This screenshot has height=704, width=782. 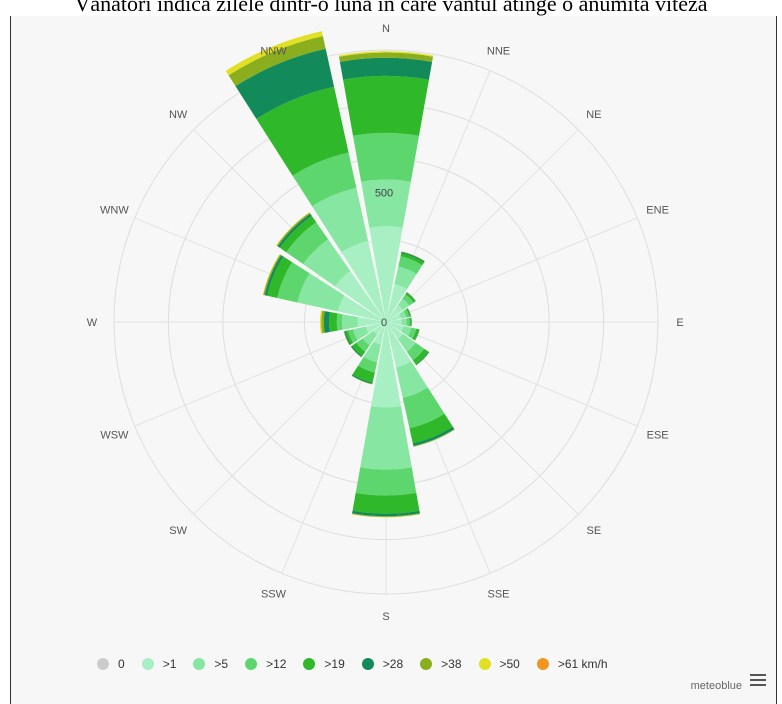 I want to click on meteoblue-credit: meteoblue, so click(x=716, y=686).